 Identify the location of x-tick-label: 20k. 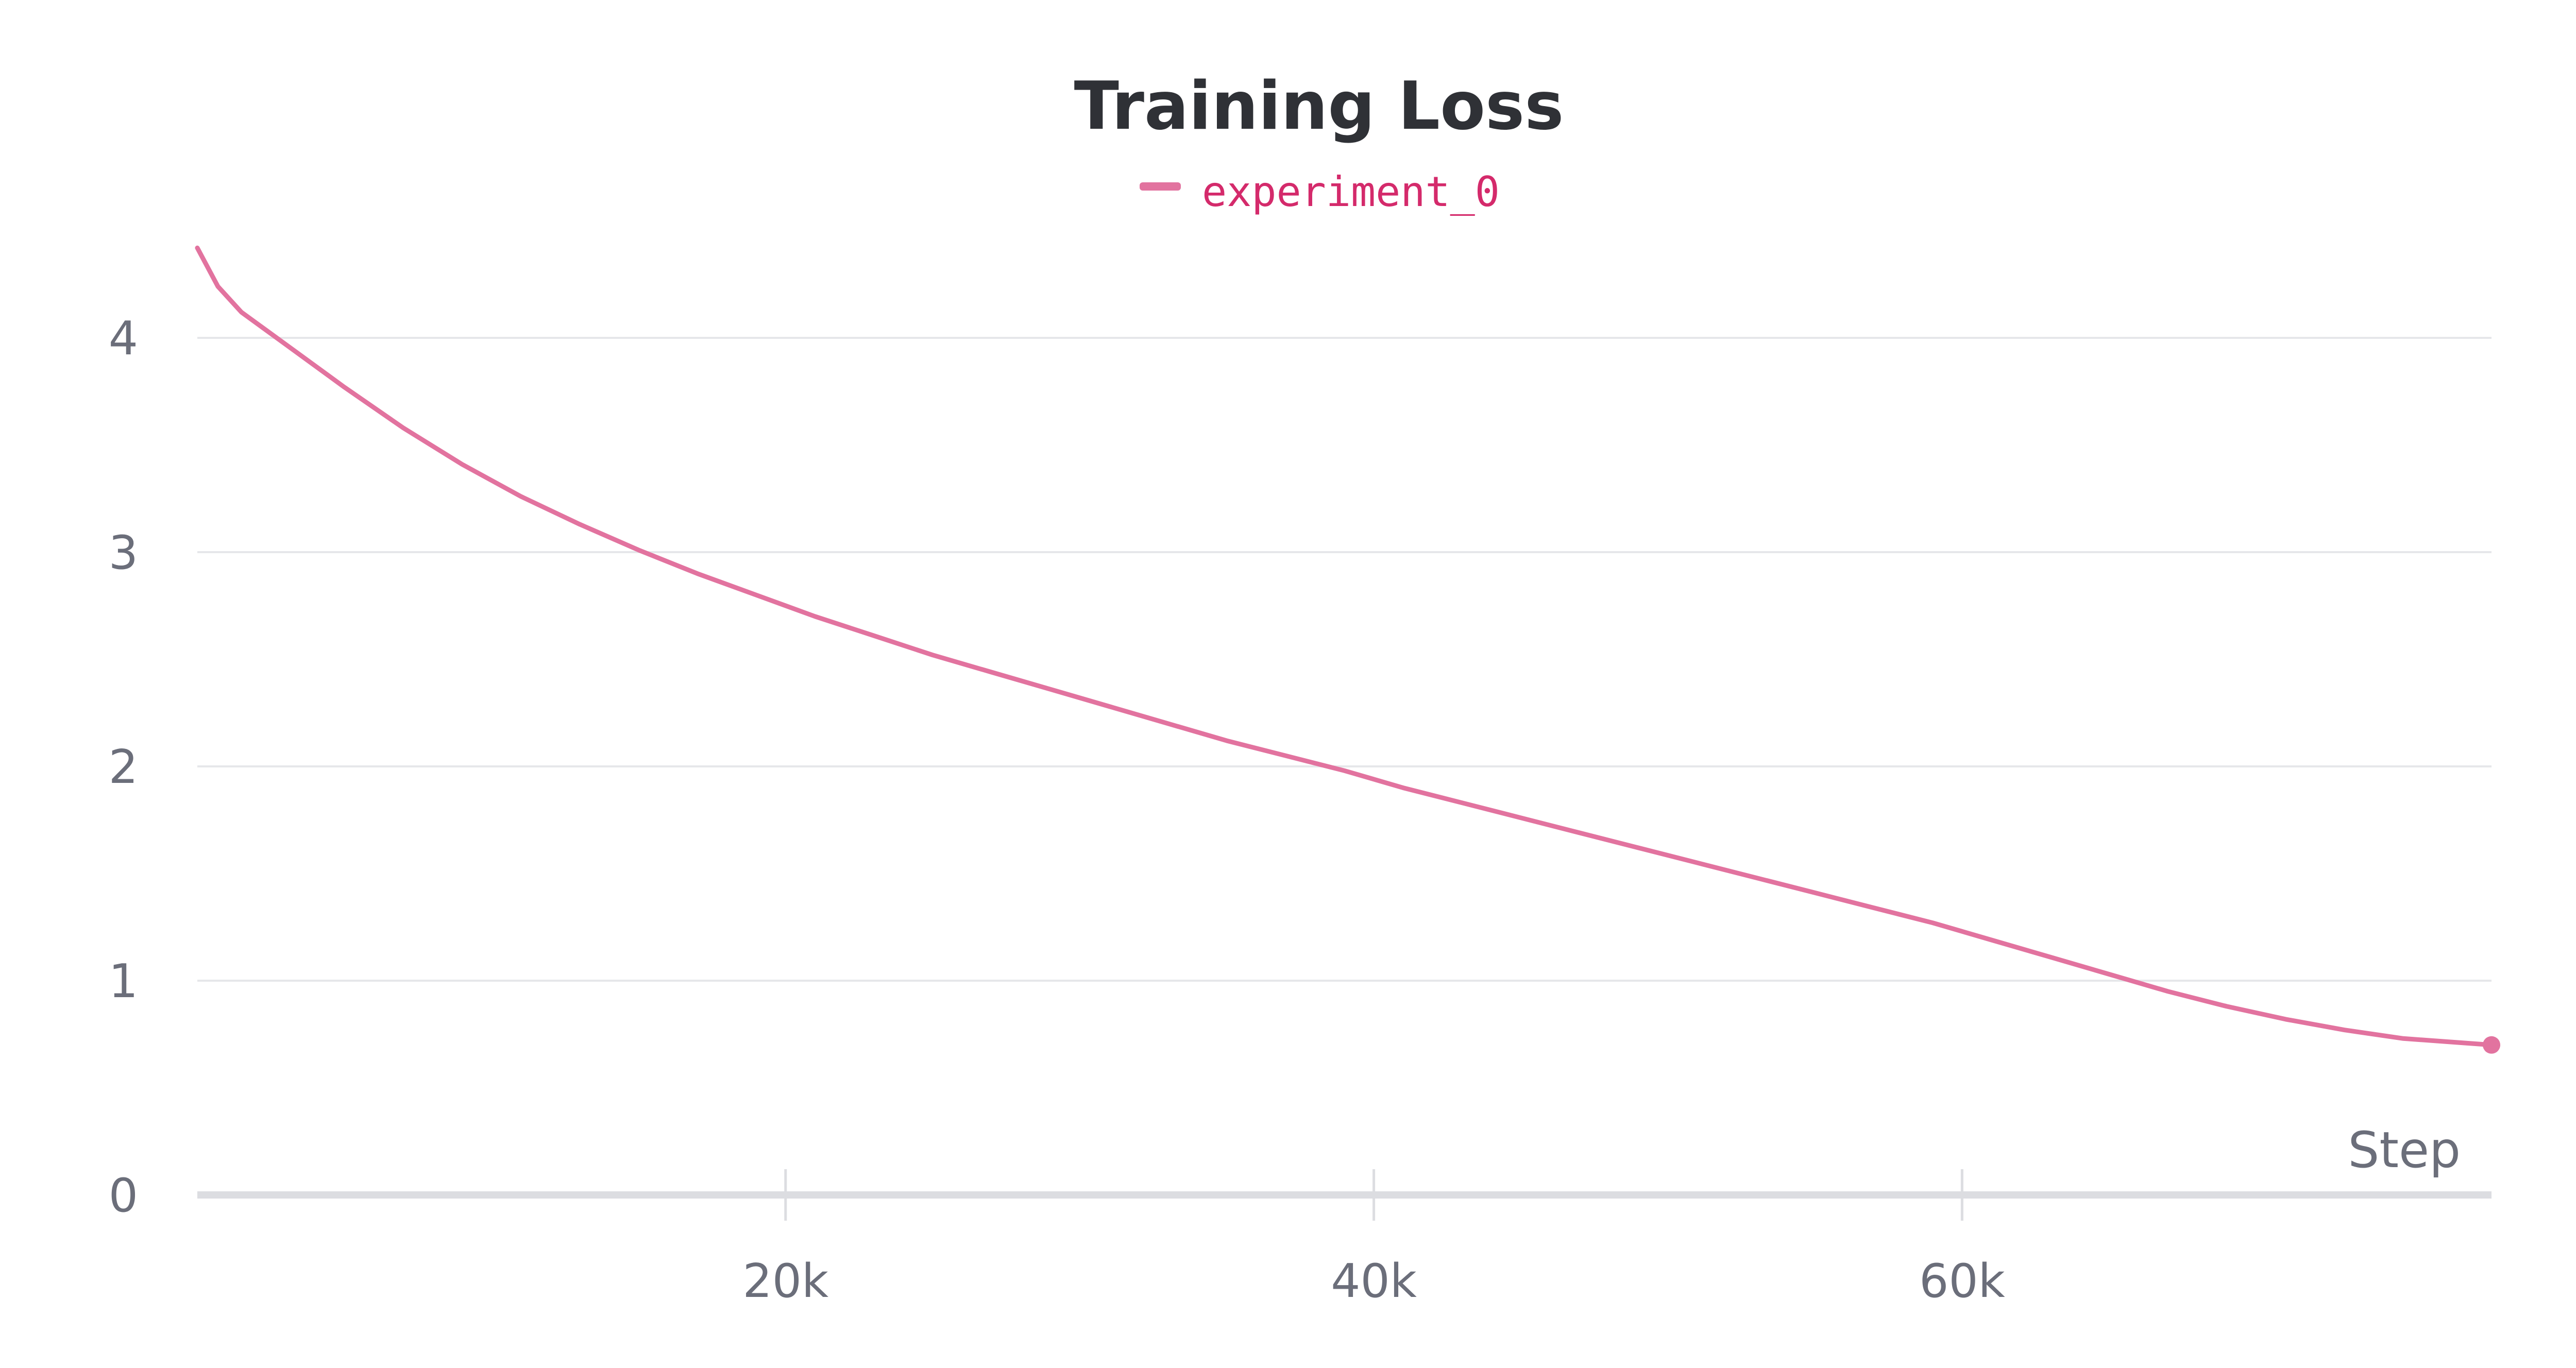
(785, 1281).